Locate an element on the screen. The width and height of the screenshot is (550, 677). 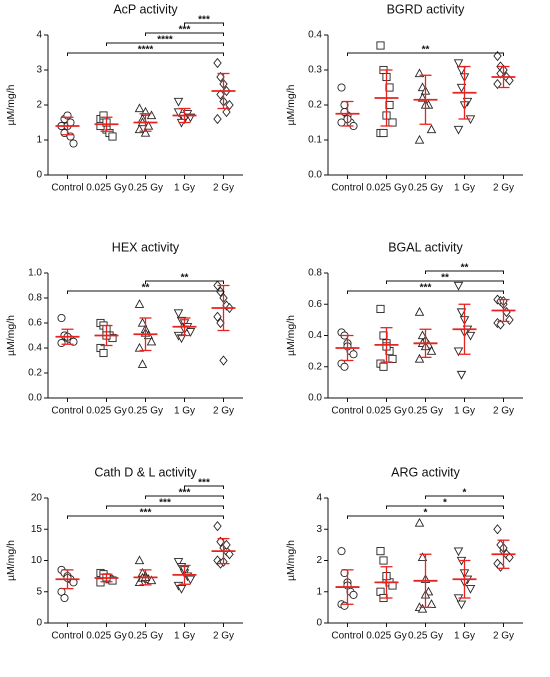
chart-title: HEX activity is located at coordinates (146, 247).